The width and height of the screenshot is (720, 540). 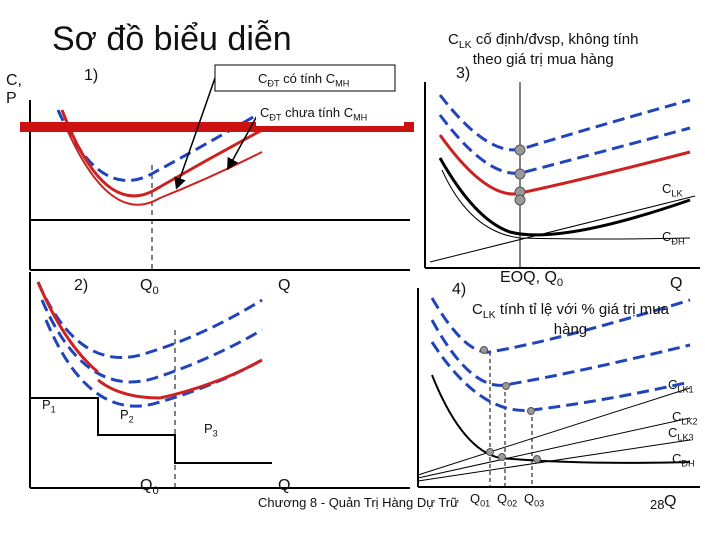 What do you see at coordinates (685, 437) in the screenshot?
I see `panel4-clk3-sub: LK3` at bounding box center [685, 437].